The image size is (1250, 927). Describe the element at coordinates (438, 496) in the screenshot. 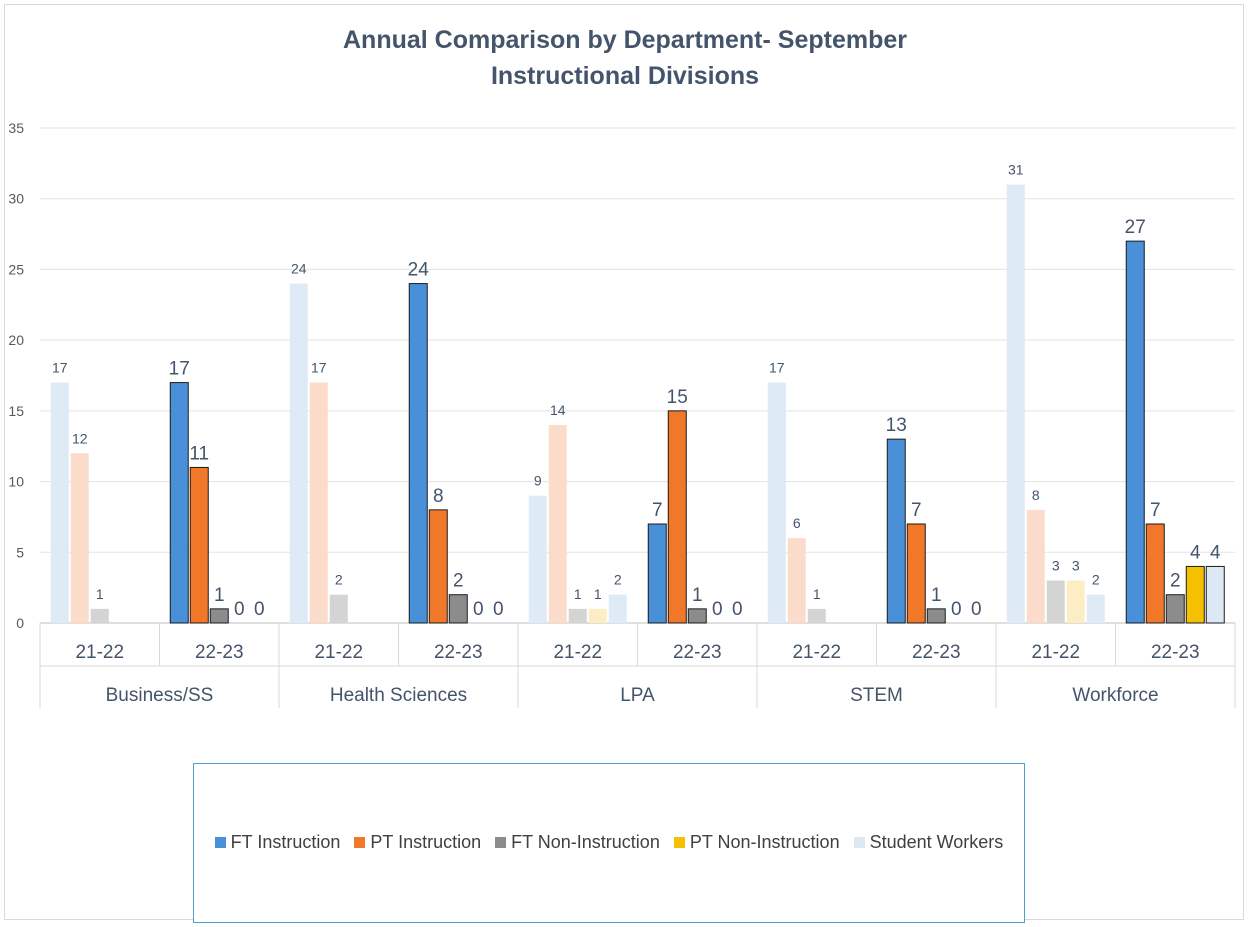

I see `data-label: 8` at that location.